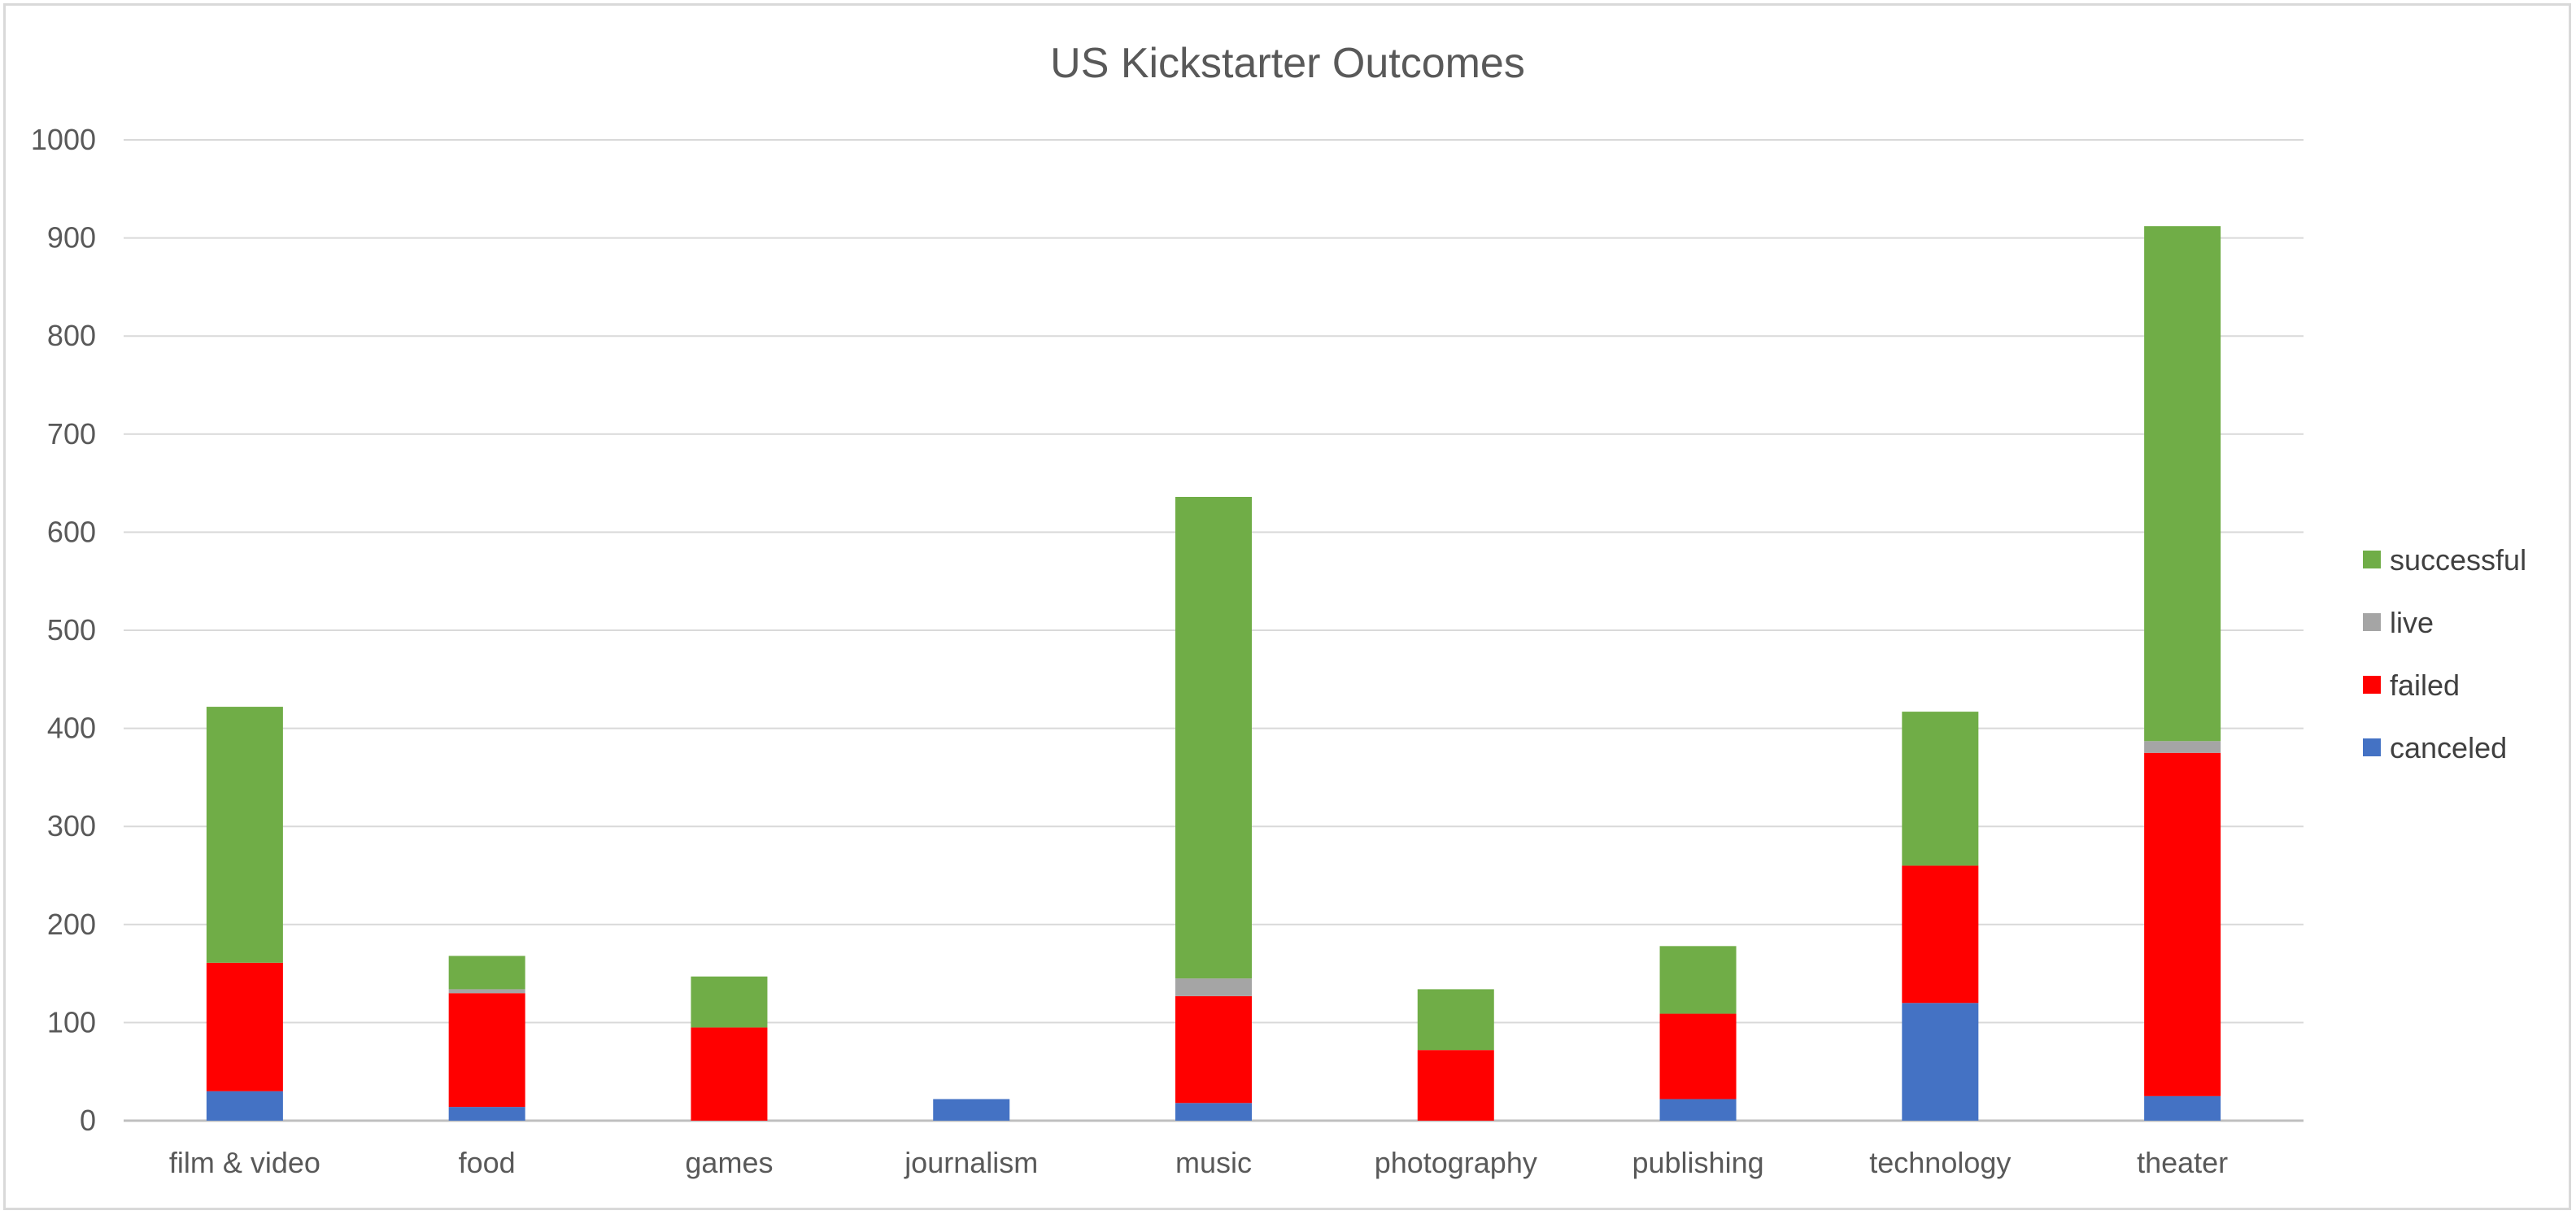  Describe the element at coordinates (2182, 1162) in the screenshot. I see `x-tick-label: theater` at that location.